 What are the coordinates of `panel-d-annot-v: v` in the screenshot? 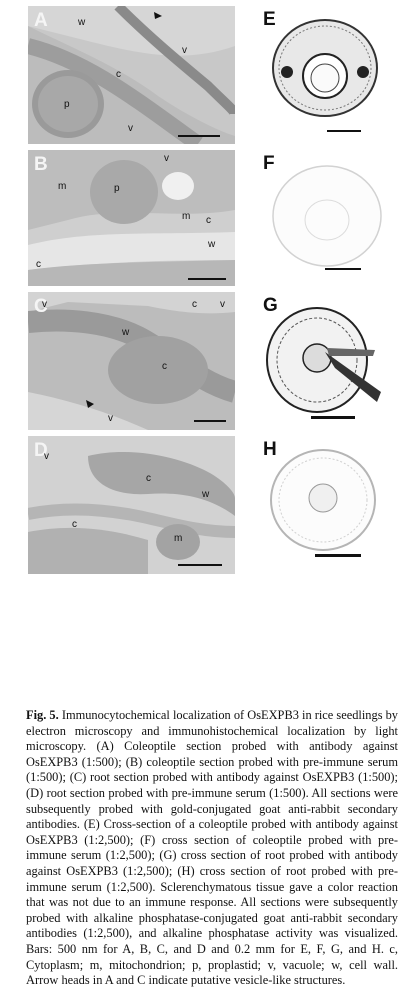 It's located at (46, 456).